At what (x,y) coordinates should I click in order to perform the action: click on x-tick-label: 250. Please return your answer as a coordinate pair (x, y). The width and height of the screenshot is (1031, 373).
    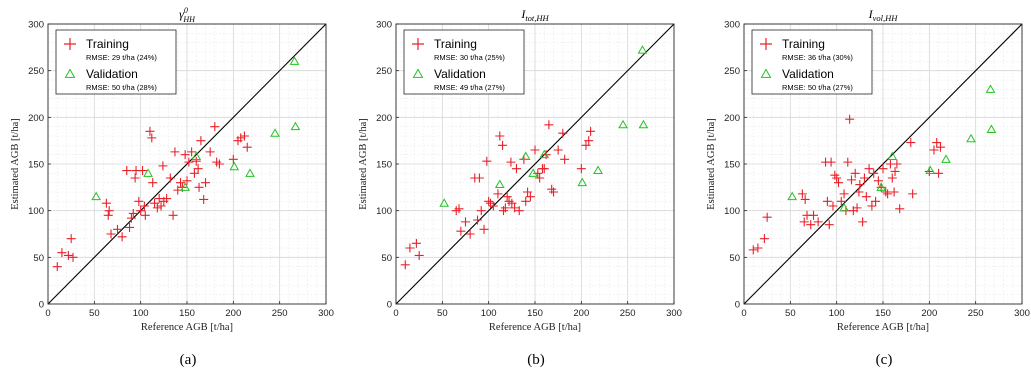
    Looking at the image, I should click on (976, 313).